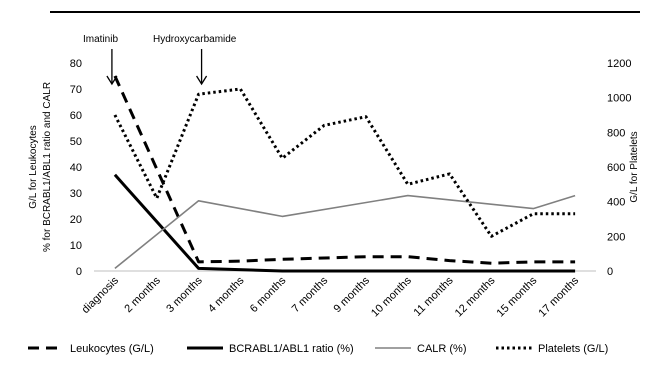  I want to click on y-right-tick-label: 0, so click(610, 272).